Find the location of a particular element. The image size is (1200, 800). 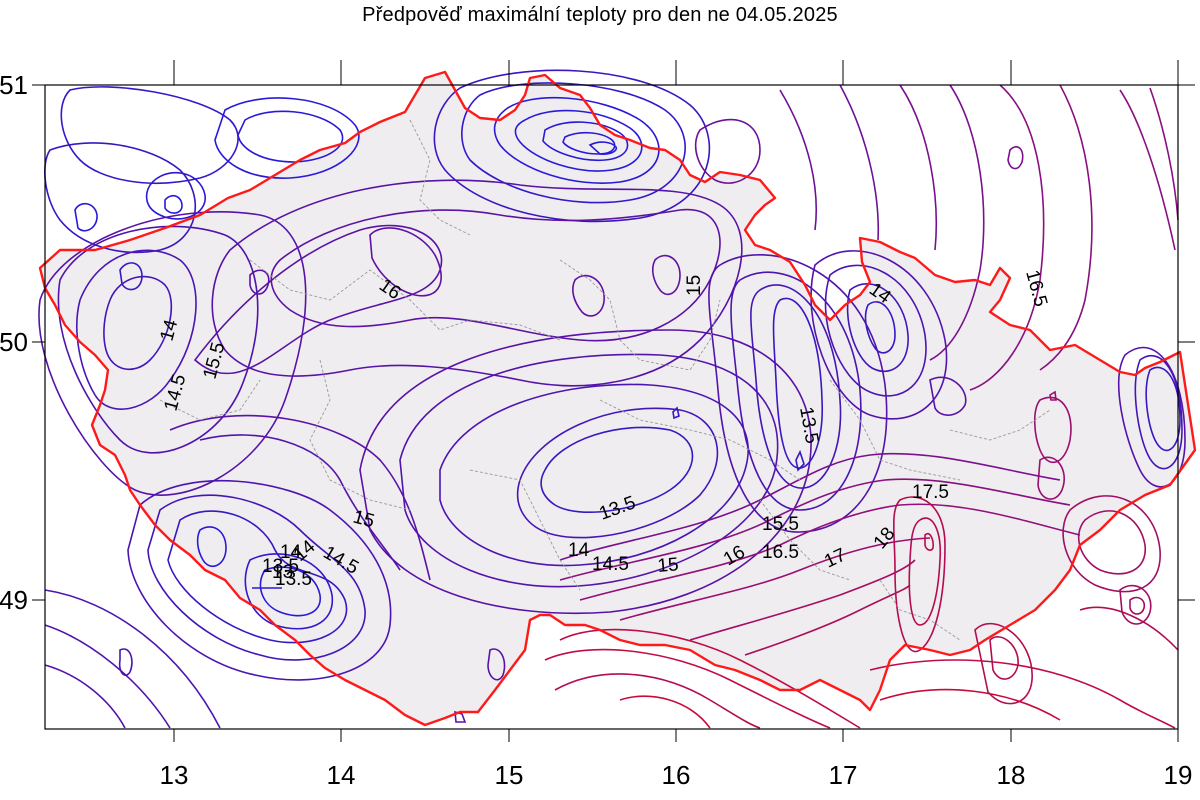

contour-label: 17.5 is located at coordinates (930, 492).